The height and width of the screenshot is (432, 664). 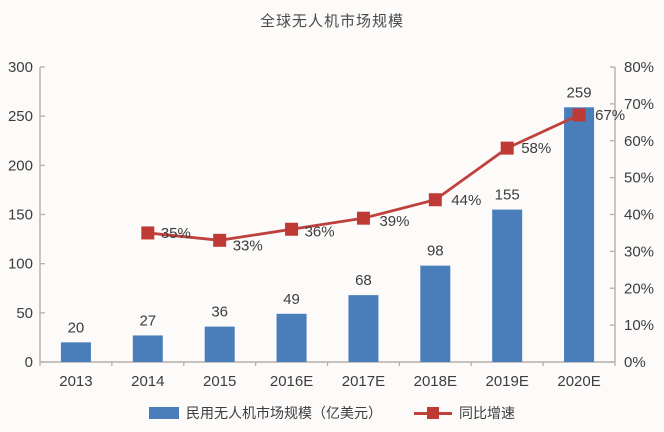 What do you see at coordinates (291, 299) in the screenshot?
I see `bar-value-label: 49` at bounding box center [291, 299].